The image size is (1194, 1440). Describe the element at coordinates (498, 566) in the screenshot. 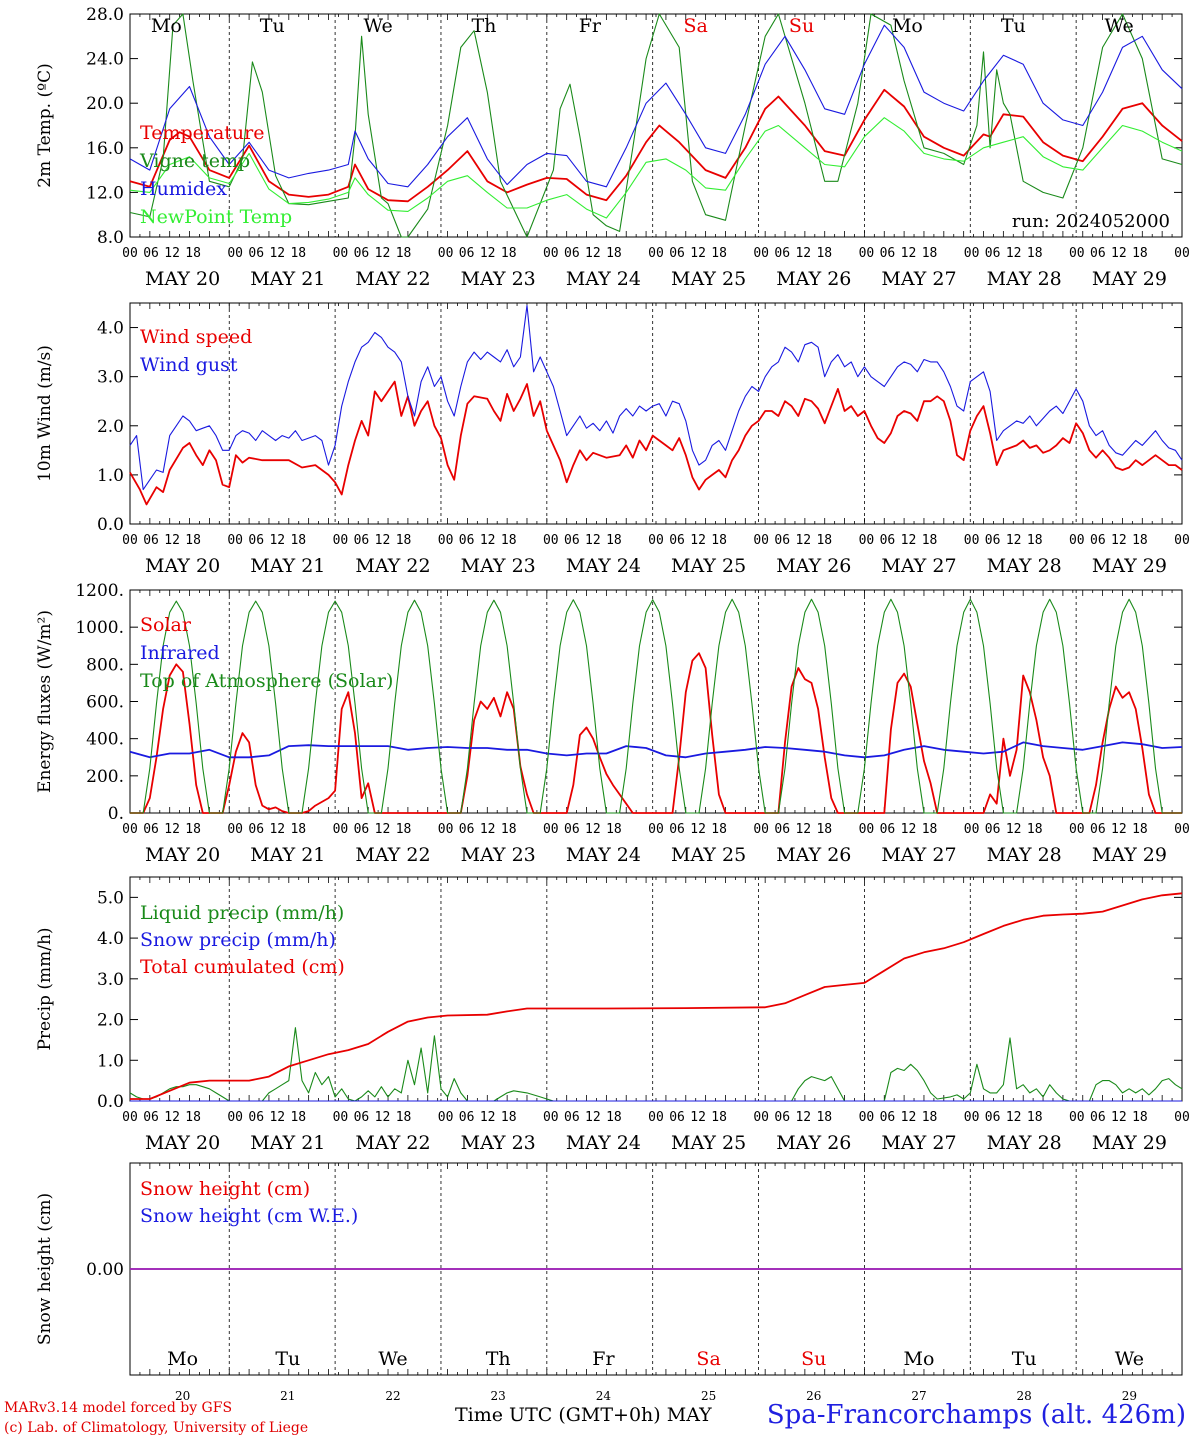

I see `wind-date-label: MAY 23` at that location.